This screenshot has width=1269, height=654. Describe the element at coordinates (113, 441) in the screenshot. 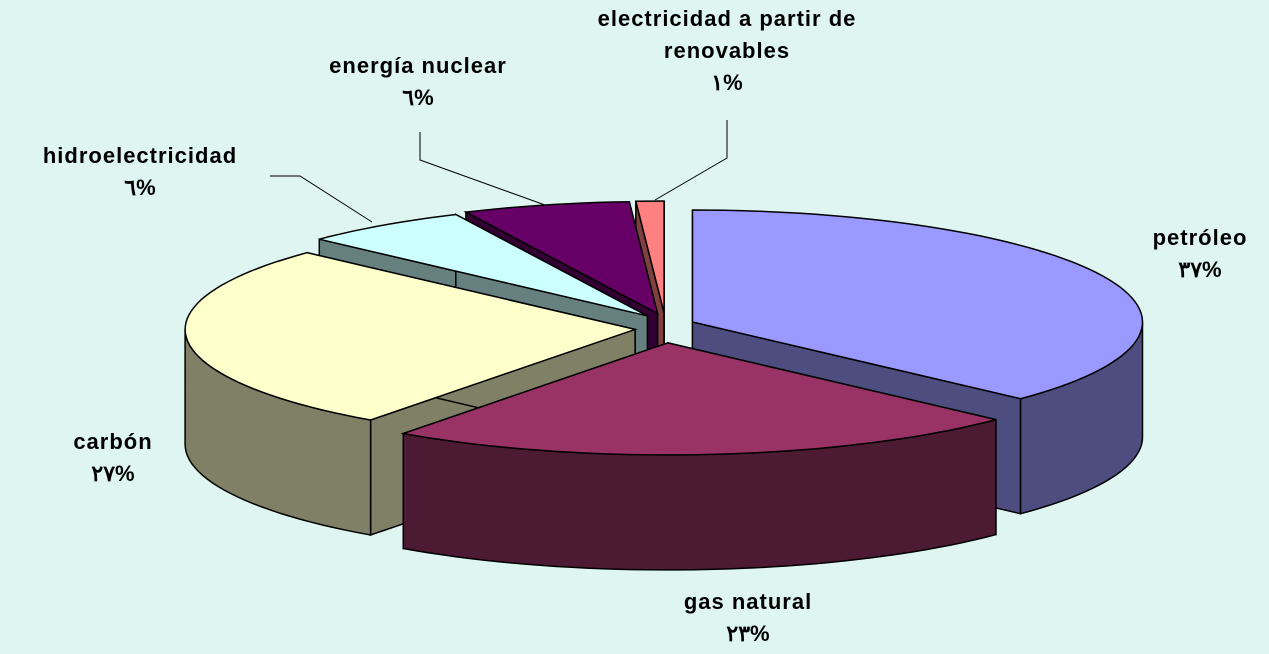

I see `category-label: carbón` at that location.